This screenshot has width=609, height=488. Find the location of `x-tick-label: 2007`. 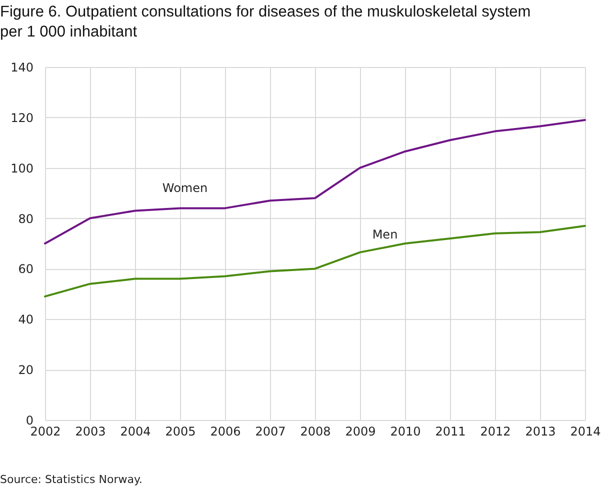

x-tick-label: 2007 is located at coordinates (270, 431).